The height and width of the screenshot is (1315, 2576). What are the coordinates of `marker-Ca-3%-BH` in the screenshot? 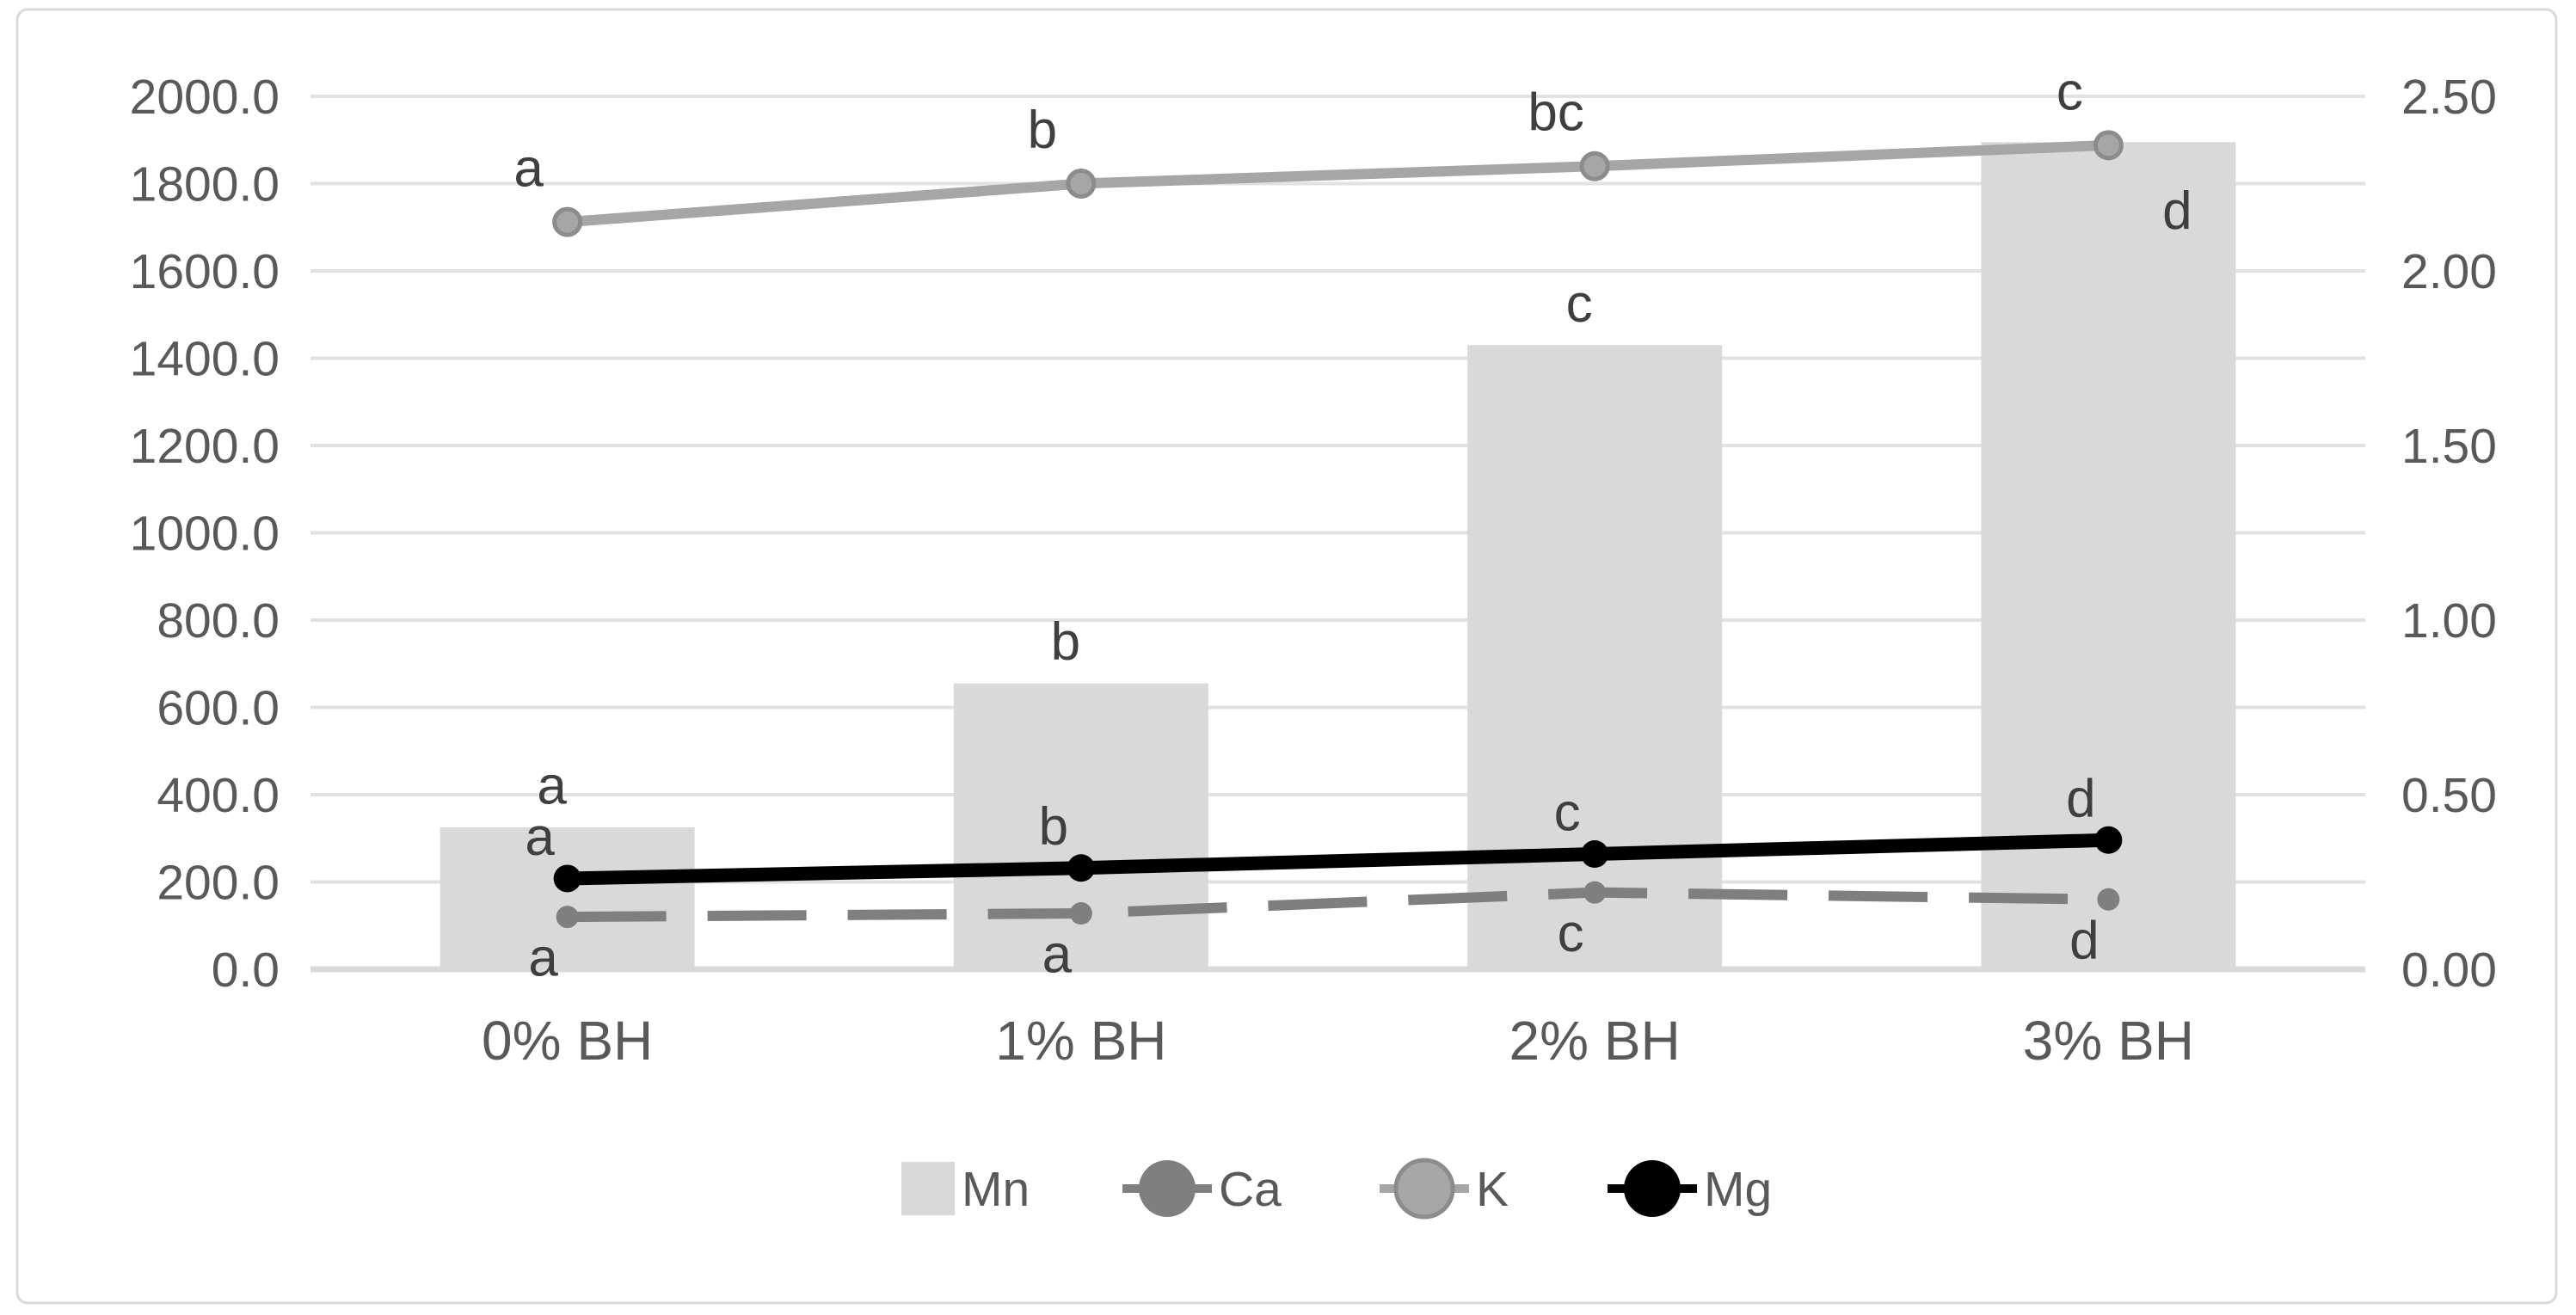 It's located at (2108, 899).